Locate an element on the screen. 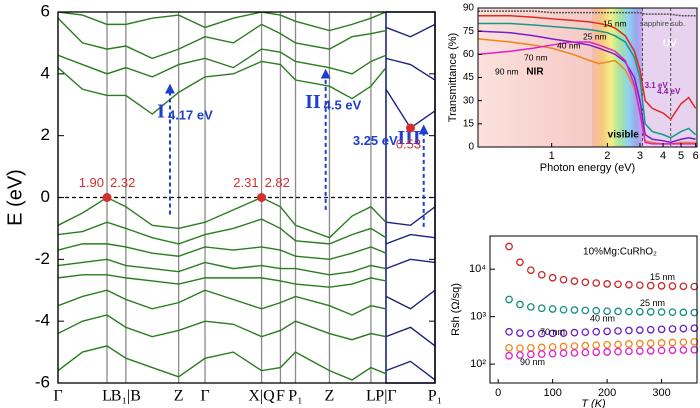  x-tick-label: 3 is located at coordinates (640, 156).